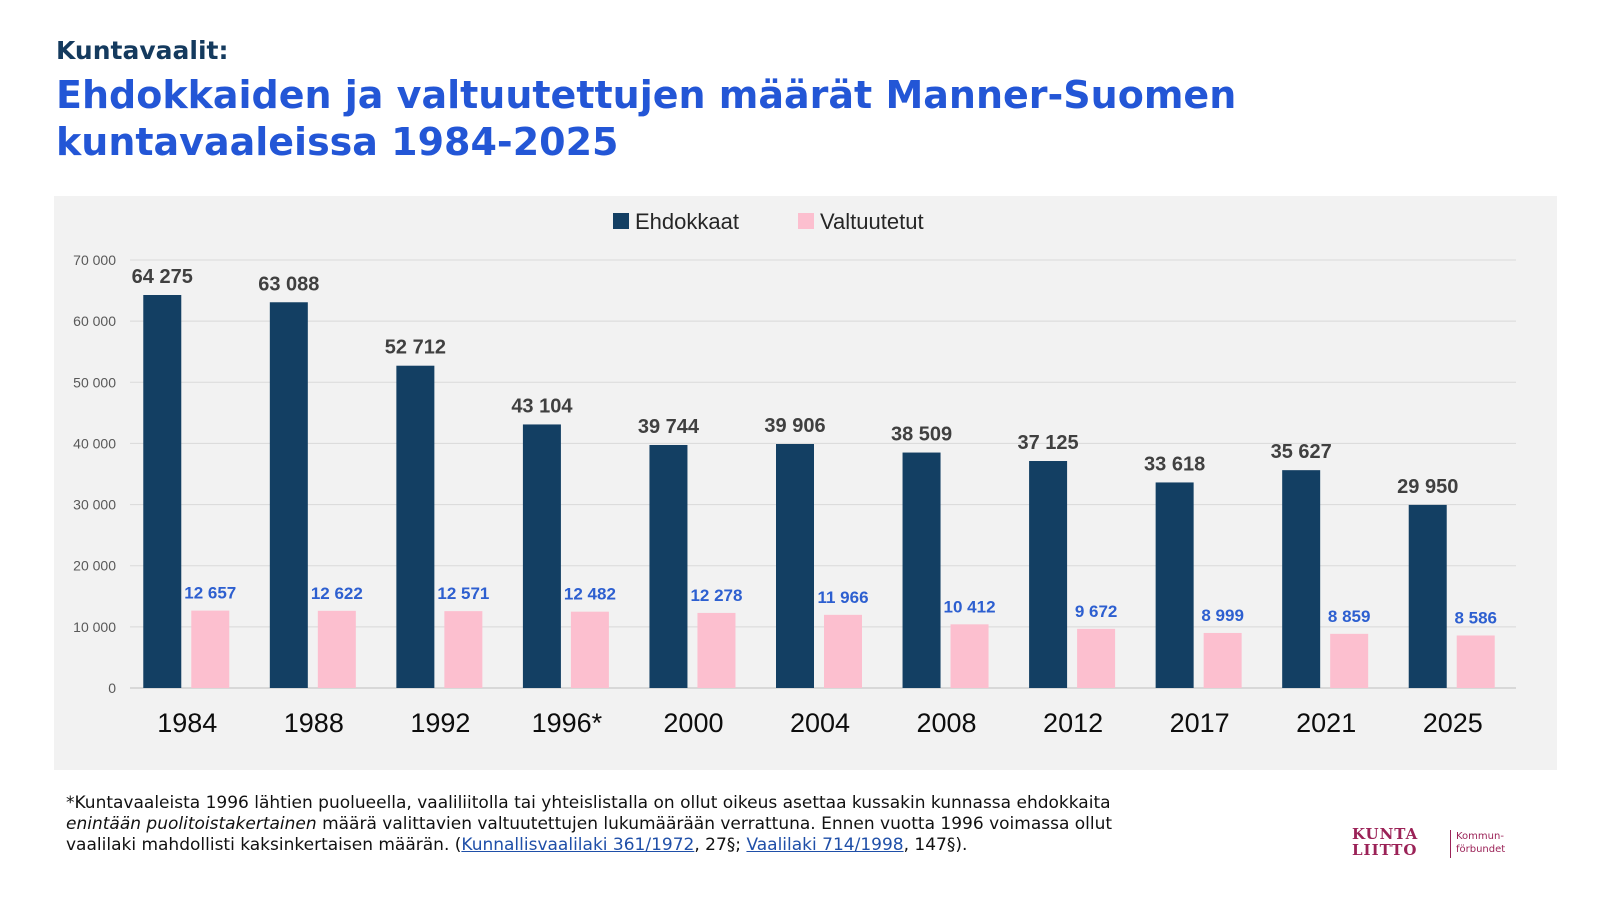 This screenshot has width=1600, height=900. What do you see at coordinates (210, 593) in the screenshot?
I see `data-label-valtuutetut: 12 657` at bounding box center [210, 593].